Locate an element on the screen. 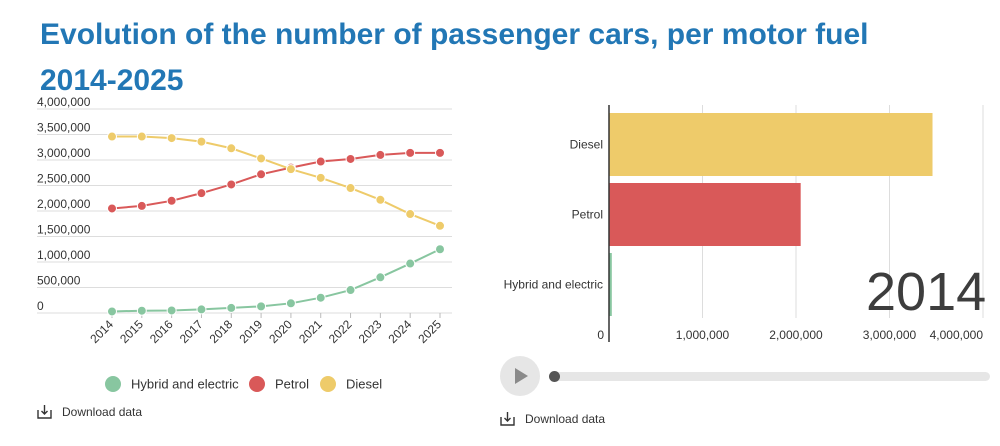 Image resolution: width=1000 pixels, height=446 pixels. category-label: Petrol is located at coordinates (587, 215).